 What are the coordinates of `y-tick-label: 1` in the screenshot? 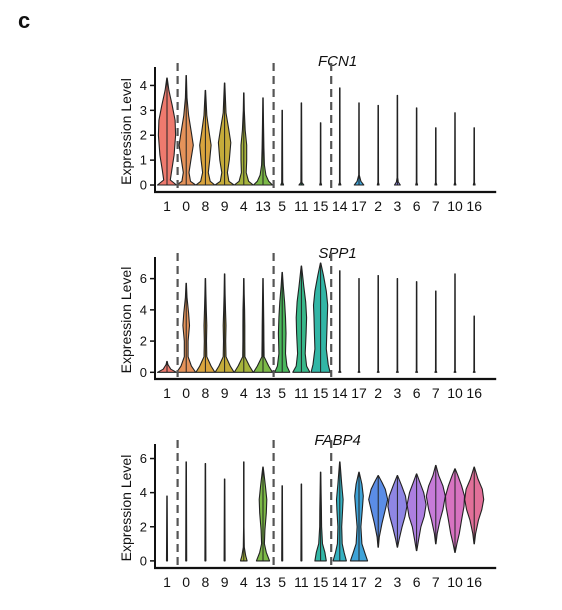 It's located at (143, 160).